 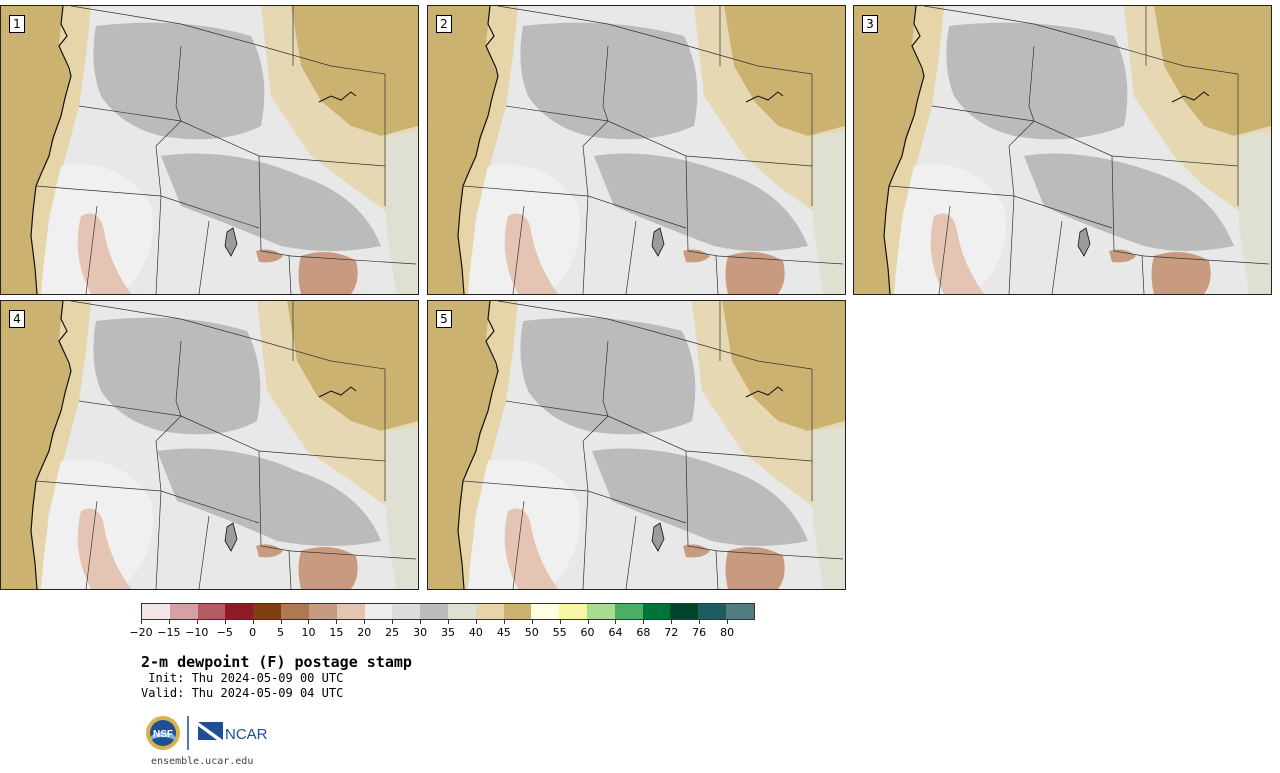 I want to click on reservoir, so click(x=337, y=97).